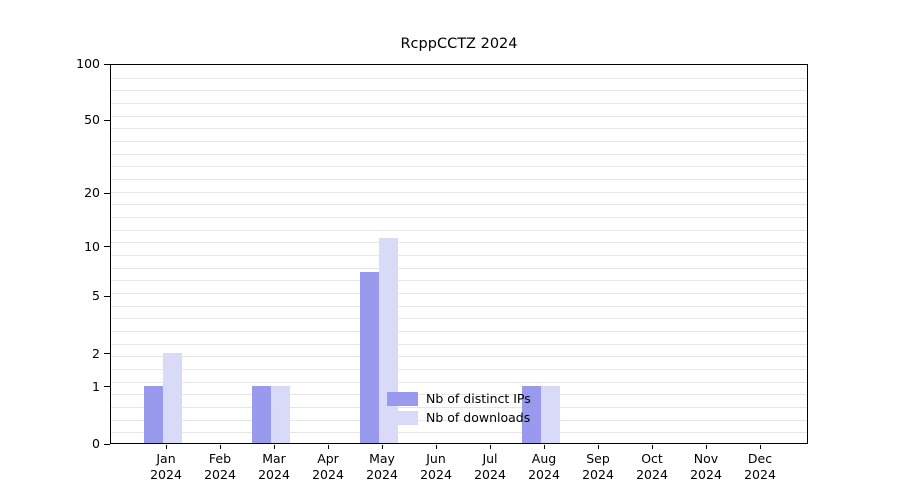 The image size is (900, 500). What do you see at coordinates (261, 414) in the screenshot?
I see `bar-distinct-ips-mar` at bounding box center [261, 414].